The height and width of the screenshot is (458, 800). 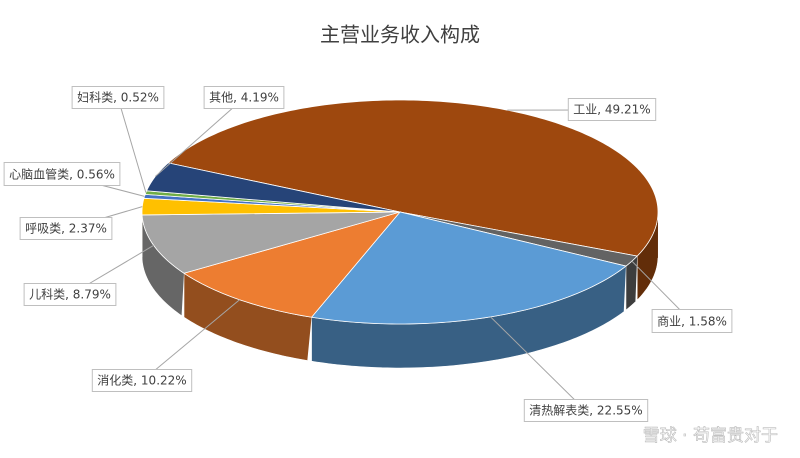 I want to click on data-label: 呼吸类, 2.37%, so click(x=66, y=229).